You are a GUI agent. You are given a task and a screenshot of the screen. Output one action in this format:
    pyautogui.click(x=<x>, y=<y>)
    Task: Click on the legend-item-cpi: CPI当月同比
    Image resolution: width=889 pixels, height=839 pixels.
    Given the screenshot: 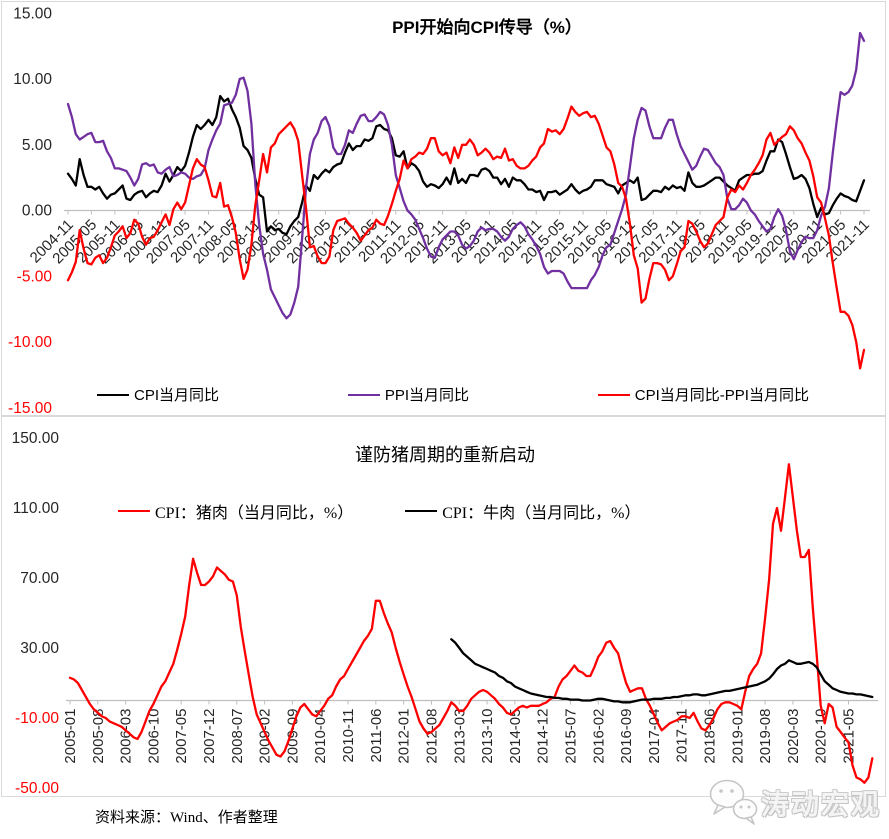 What is the action you would take?
    pyautogui.click(x=158, y=394)
    